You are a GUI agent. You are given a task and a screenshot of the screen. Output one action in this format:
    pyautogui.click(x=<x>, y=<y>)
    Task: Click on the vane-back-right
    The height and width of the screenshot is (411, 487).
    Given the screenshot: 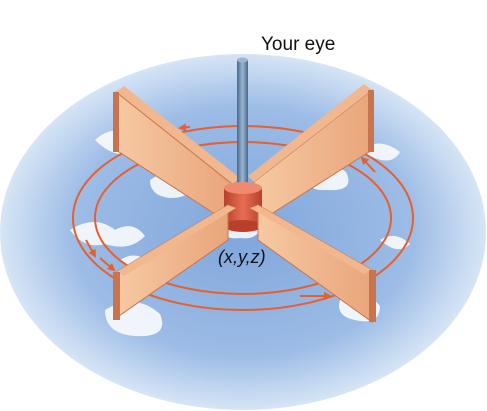 What is the action you would take?
    pyautogui.click(x=311, y=155)
    